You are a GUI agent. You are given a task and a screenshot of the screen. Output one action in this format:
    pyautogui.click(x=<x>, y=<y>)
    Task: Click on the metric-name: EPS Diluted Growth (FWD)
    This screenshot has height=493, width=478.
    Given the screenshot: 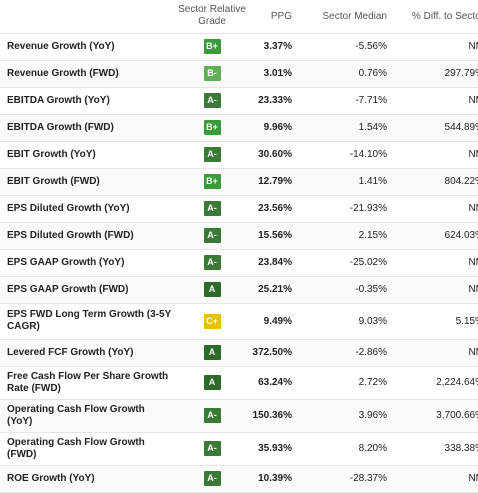 What is the action you would take?
    pyautogui.click(x=70, y=235)
    